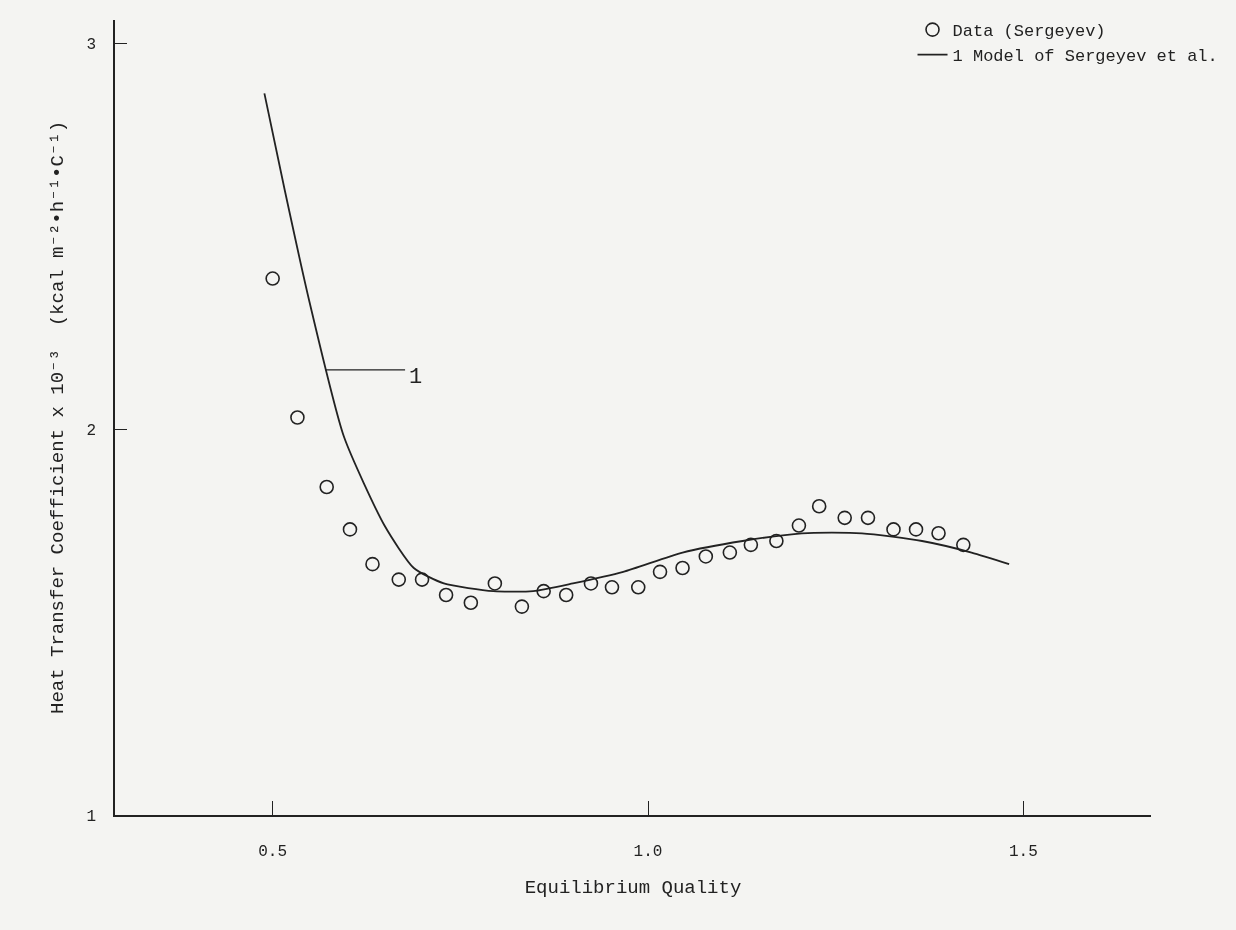 The height and width of the screenshot is (930, 1236). What do you see at coordinates (1029, 32) in the screenshot?
I see `legend-label: Data (Sergeyev)` at bounding box center [1029, 32].